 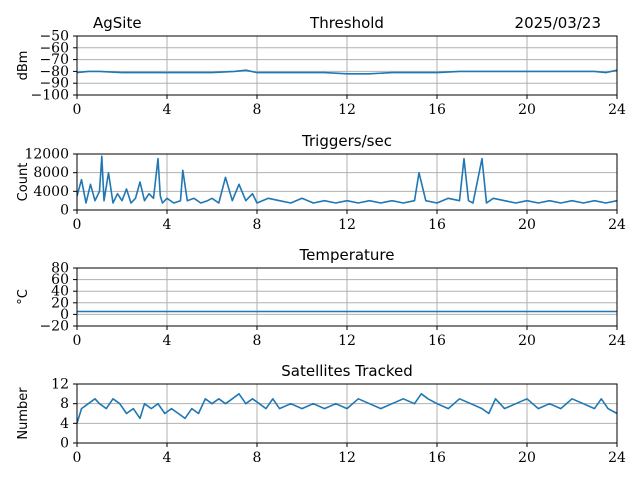 I want to click on y-tick-label: 12, so click(x=60, y=385).